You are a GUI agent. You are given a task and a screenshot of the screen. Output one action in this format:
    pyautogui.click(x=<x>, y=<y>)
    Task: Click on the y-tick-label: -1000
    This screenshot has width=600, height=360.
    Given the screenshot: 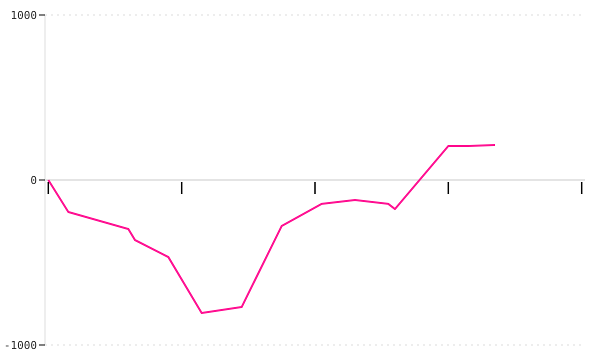 What is the action you would take?
    pyautogui.click(x=20, y=345)
    